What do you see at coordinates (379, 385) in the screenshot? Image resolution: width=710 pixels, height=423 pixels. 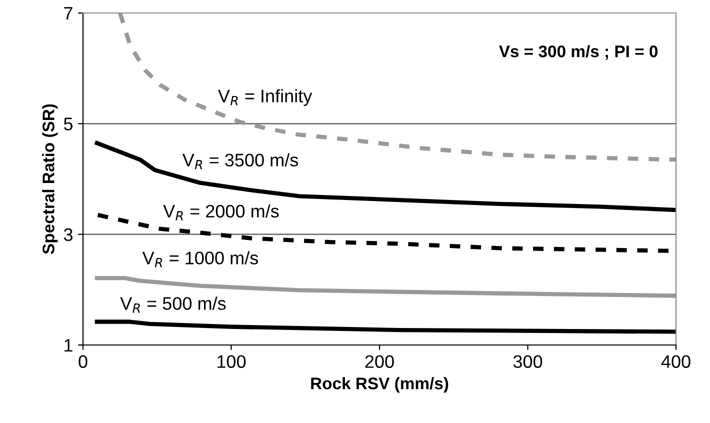 I see `x-axis-title: Rock RSV (mm/s)` at bounding box center [379, 385].